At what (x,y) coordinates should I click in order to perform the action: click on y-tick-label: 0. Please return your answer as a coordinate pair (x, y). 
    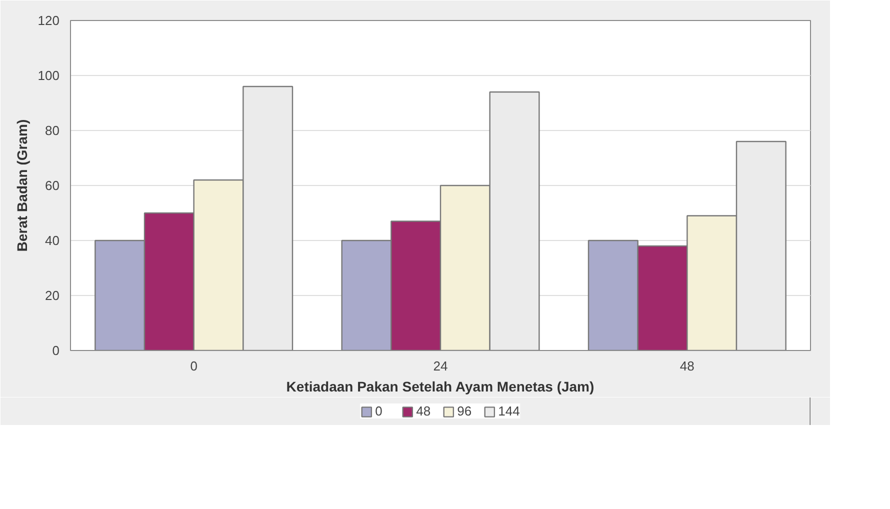
    Looking at the image, I should click on (56, 350).